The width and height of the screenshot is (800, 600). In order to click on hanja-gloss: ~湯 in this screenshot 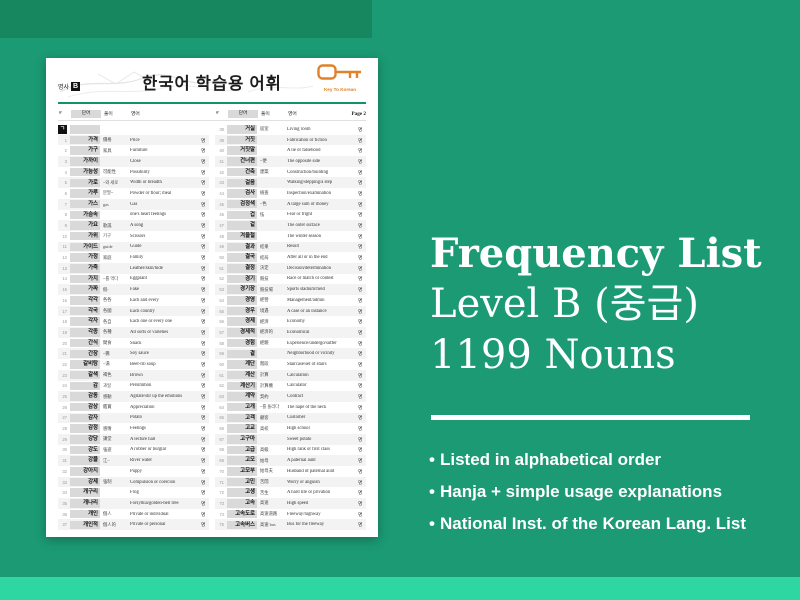, I will do `click(106, 364)`.